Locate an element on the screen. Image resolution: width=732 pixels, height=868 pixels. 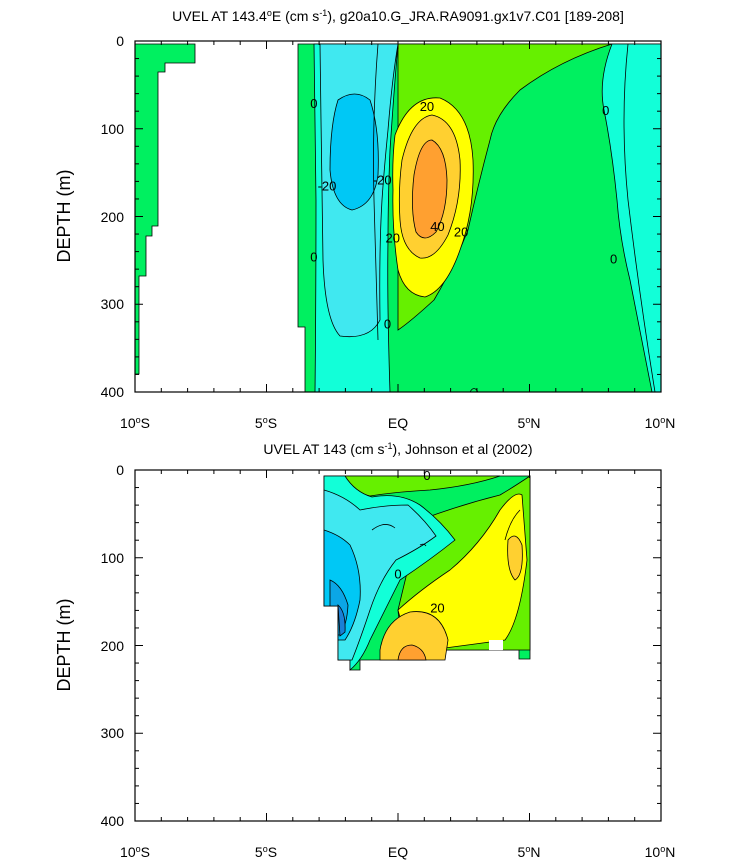
contour-labels: 0 0 20 is located at coordinates (419, 542).